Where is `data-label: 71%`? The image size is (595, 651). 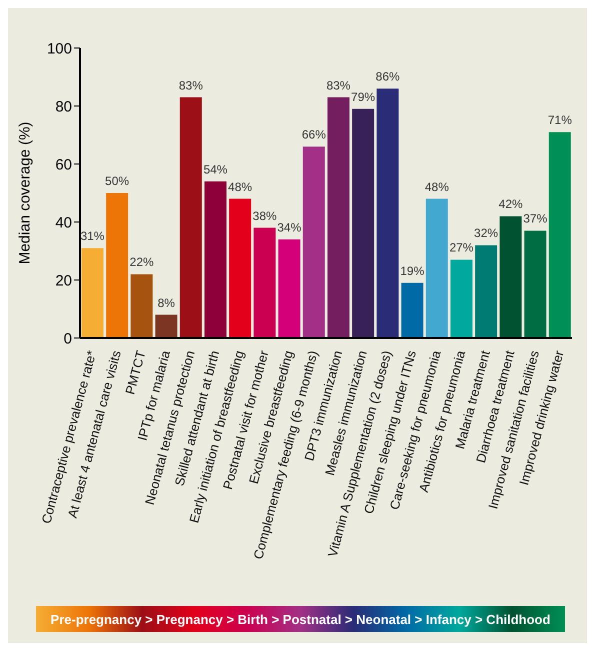
data-label: 71% is located at coordinates (560, 120).